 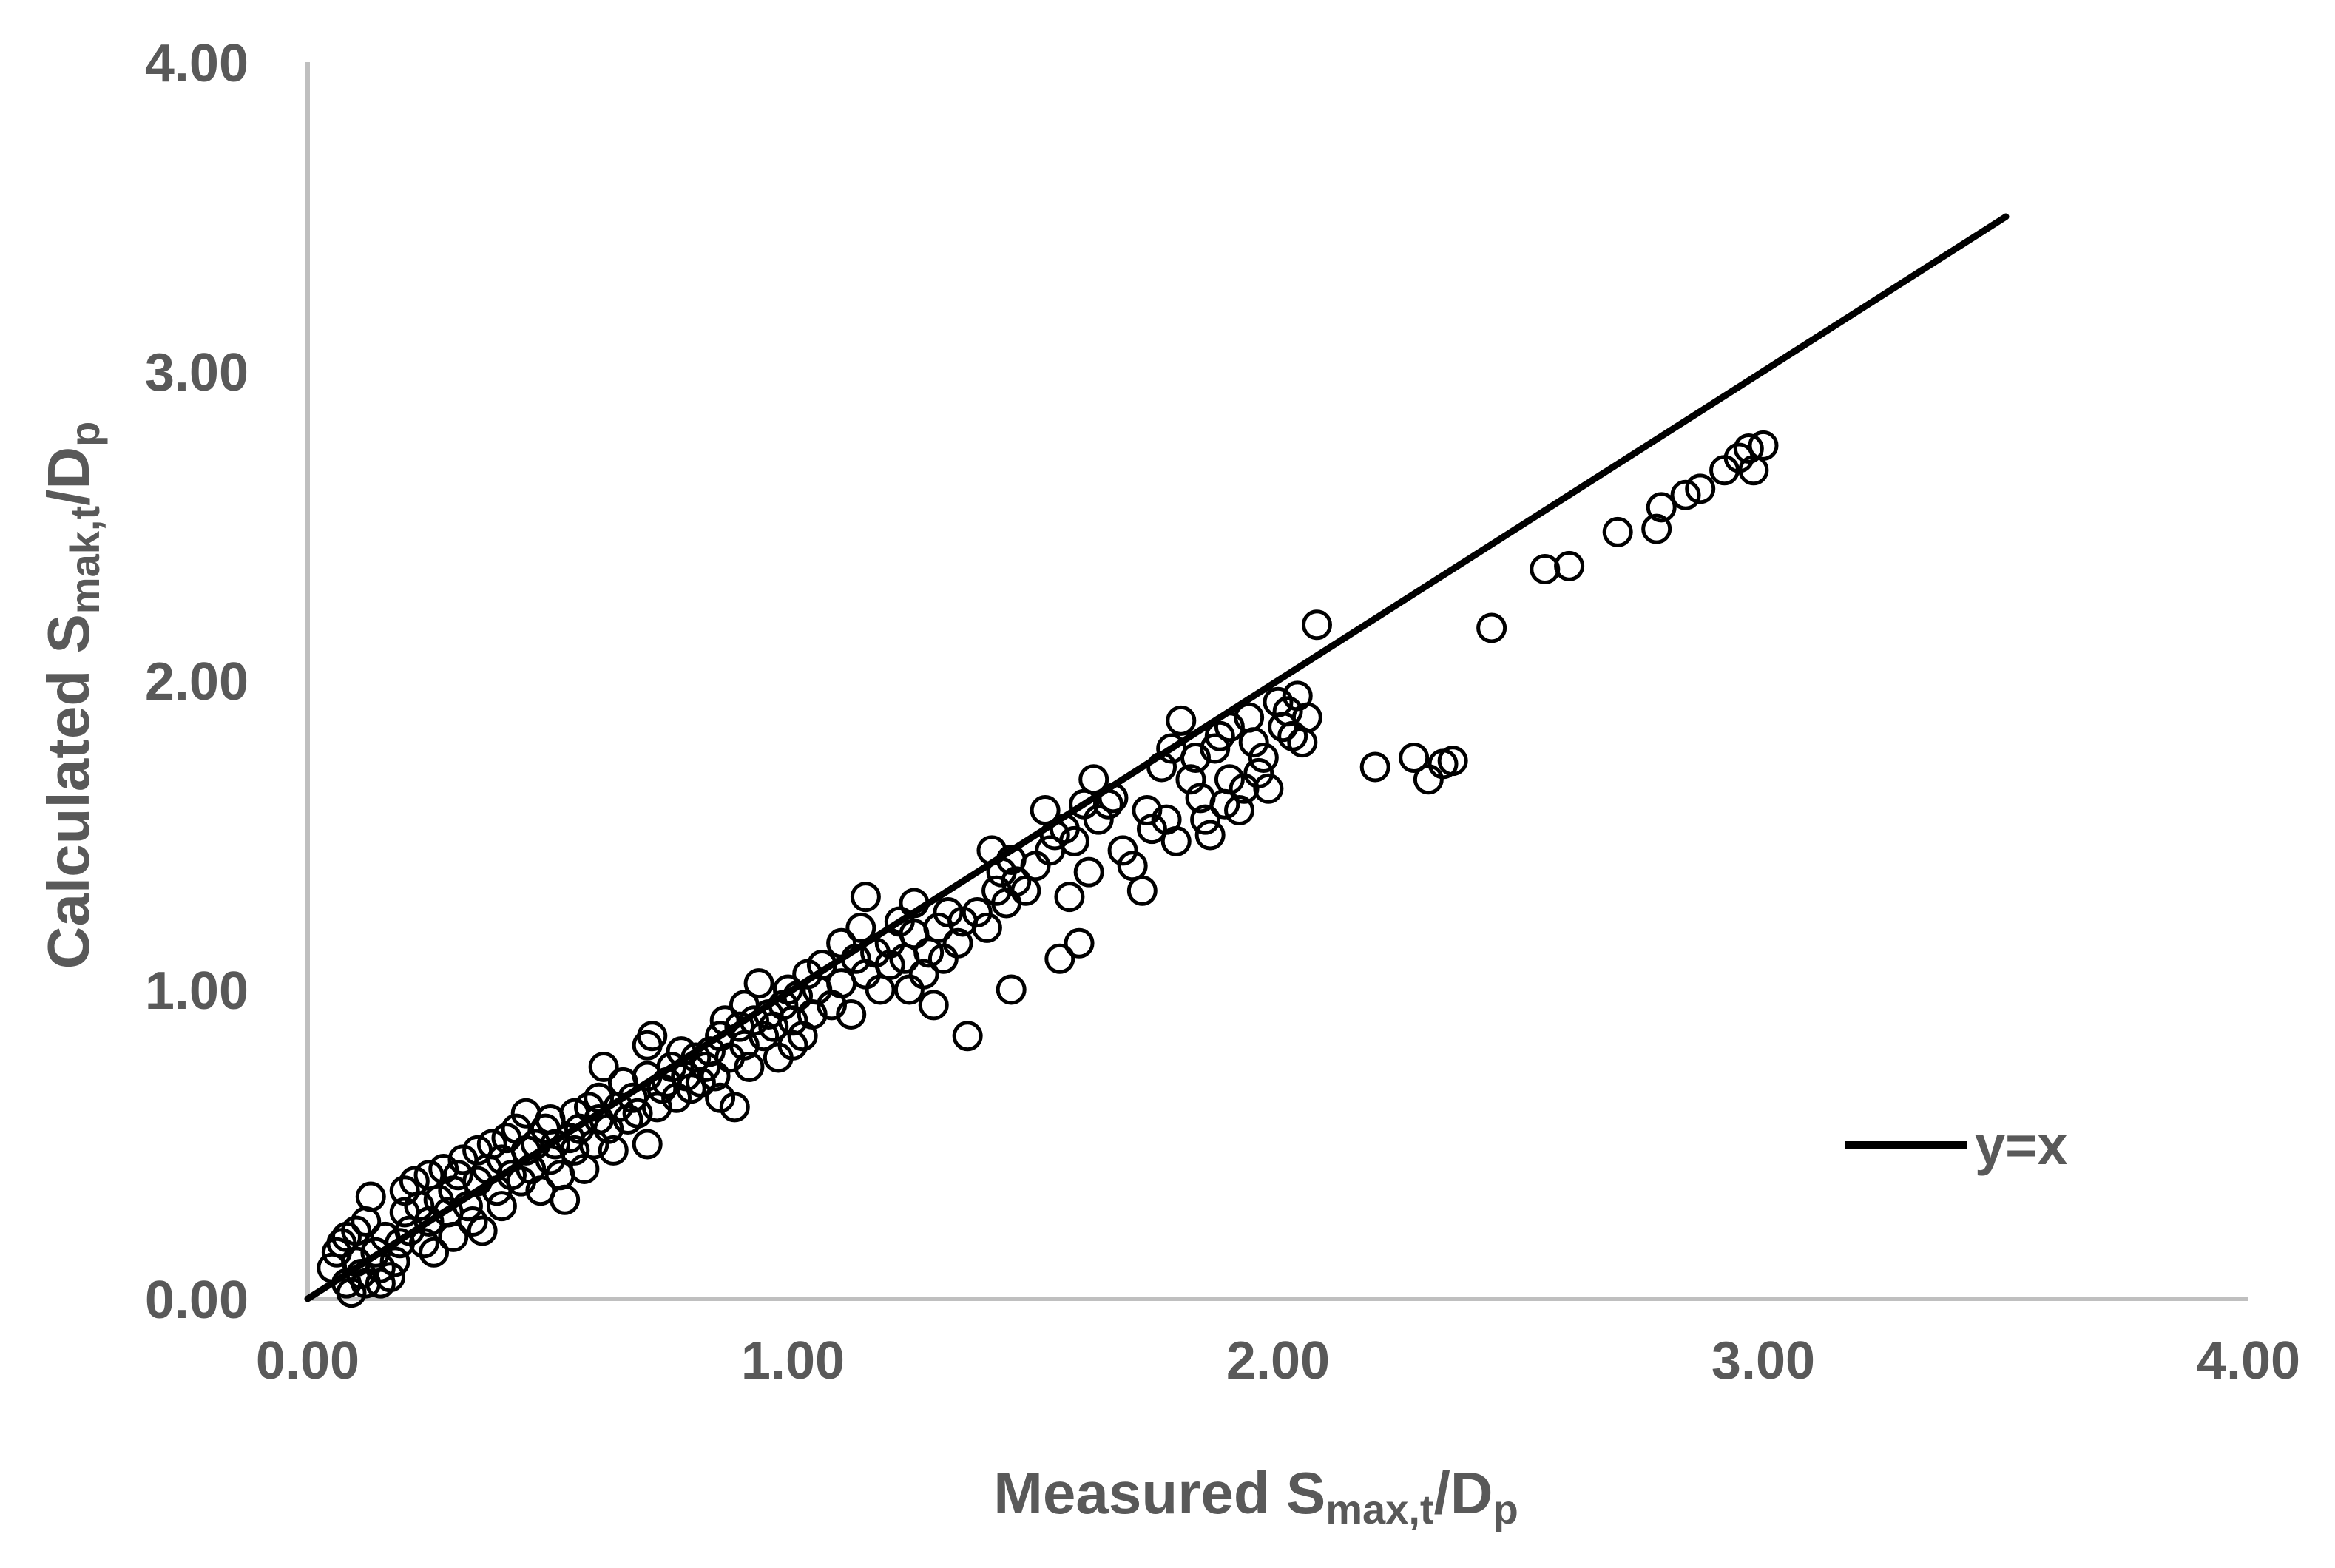 What do you see at coordinates (84, 434) in the screenshot?
I see `y-axis-title-subscript-2: p` at bounding box center [84, 434].